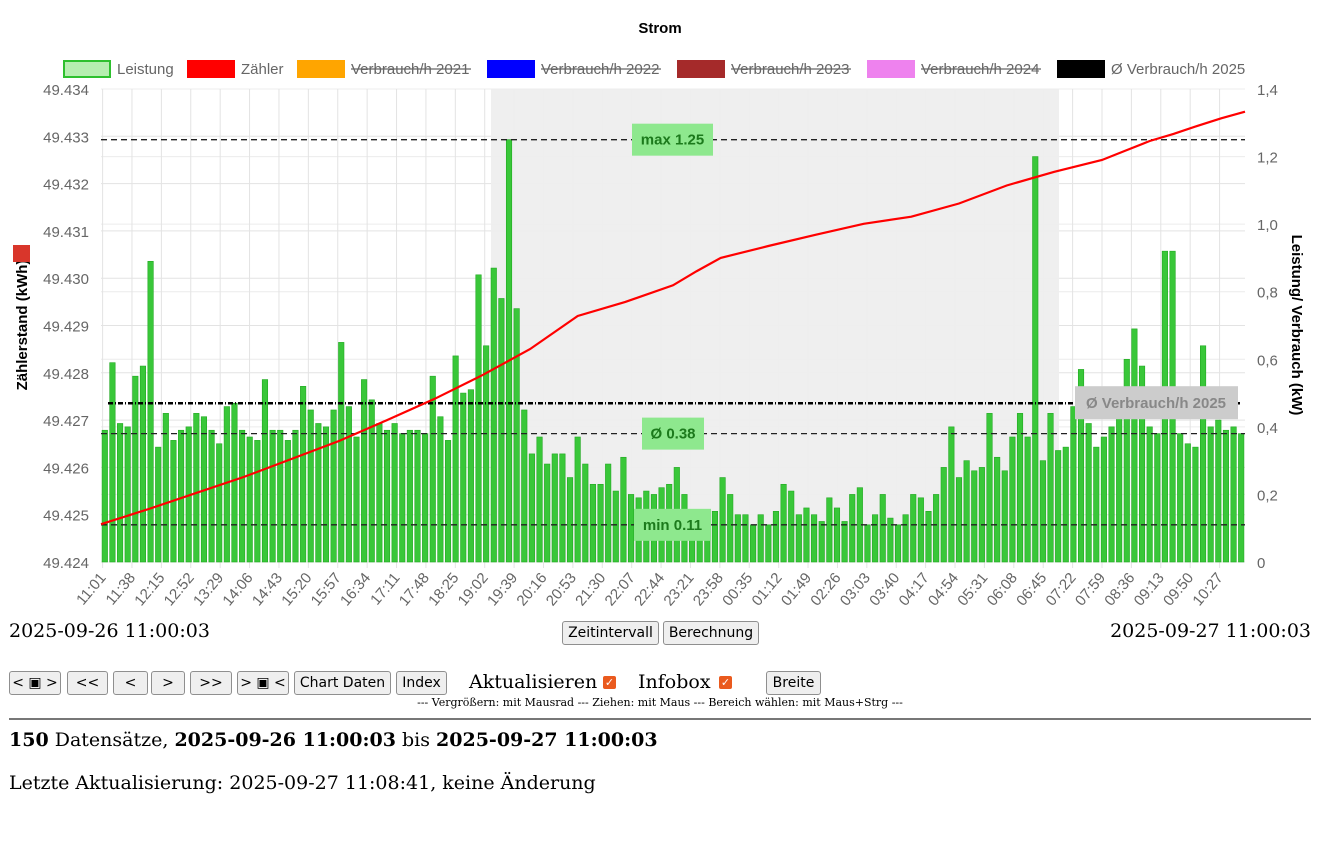 The image size is (1324, 861). I want to click on zoom-out-button: < ▣ >, so click(35, 683).